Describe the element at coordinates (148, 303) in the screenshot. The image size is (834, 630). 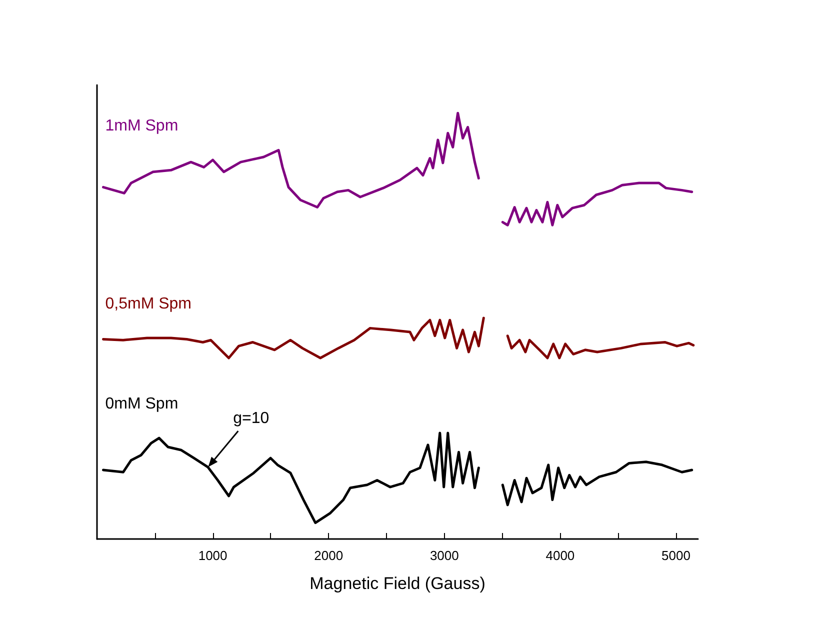
I see `series-label: 0,5mM Spm` at that location.